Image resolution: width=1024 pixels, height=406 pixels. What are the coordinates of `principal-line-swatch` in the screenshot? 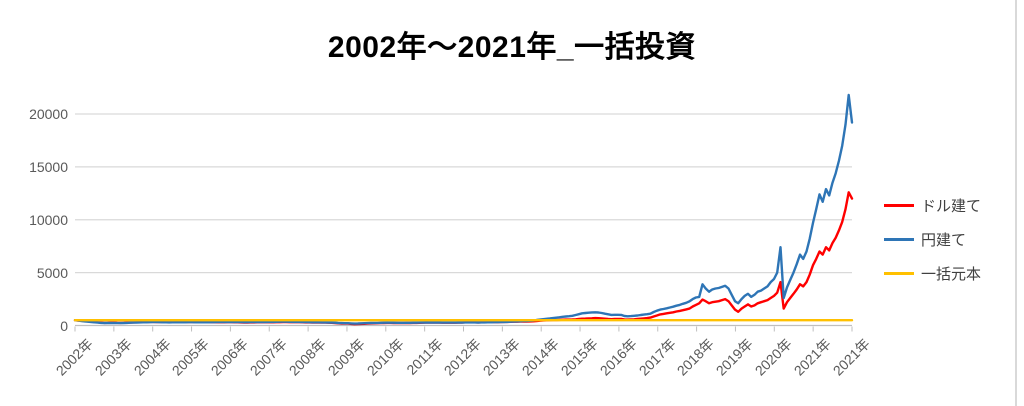 It's located at (899, 273).